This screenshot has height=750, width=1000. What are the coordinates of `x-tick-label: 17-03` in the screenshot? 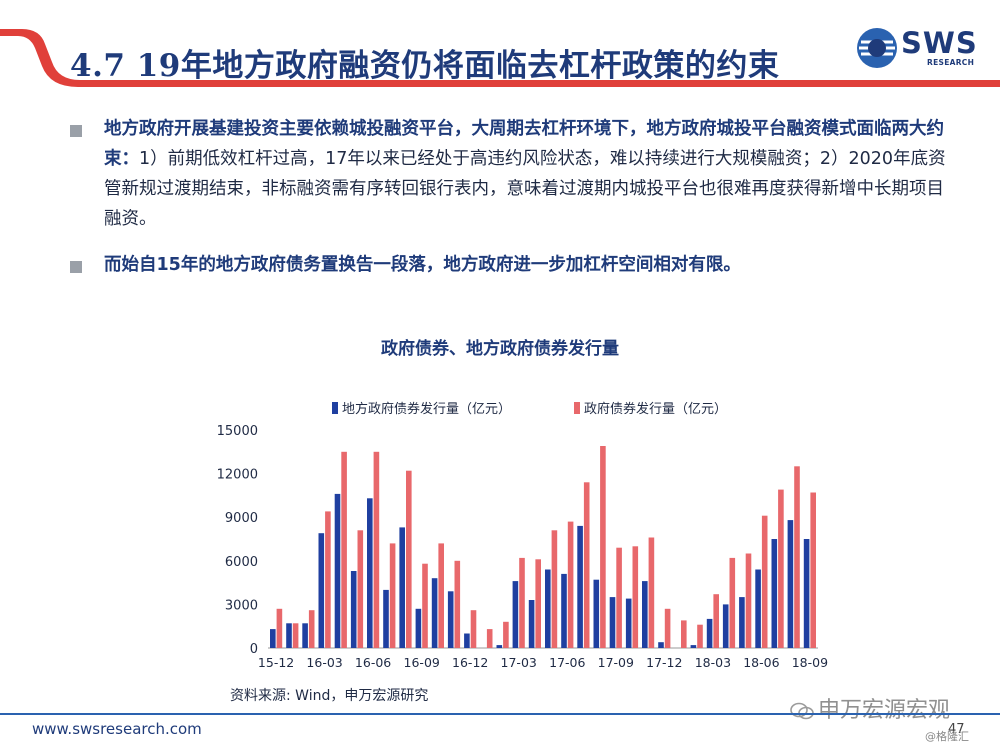 It's located at (519, 662).